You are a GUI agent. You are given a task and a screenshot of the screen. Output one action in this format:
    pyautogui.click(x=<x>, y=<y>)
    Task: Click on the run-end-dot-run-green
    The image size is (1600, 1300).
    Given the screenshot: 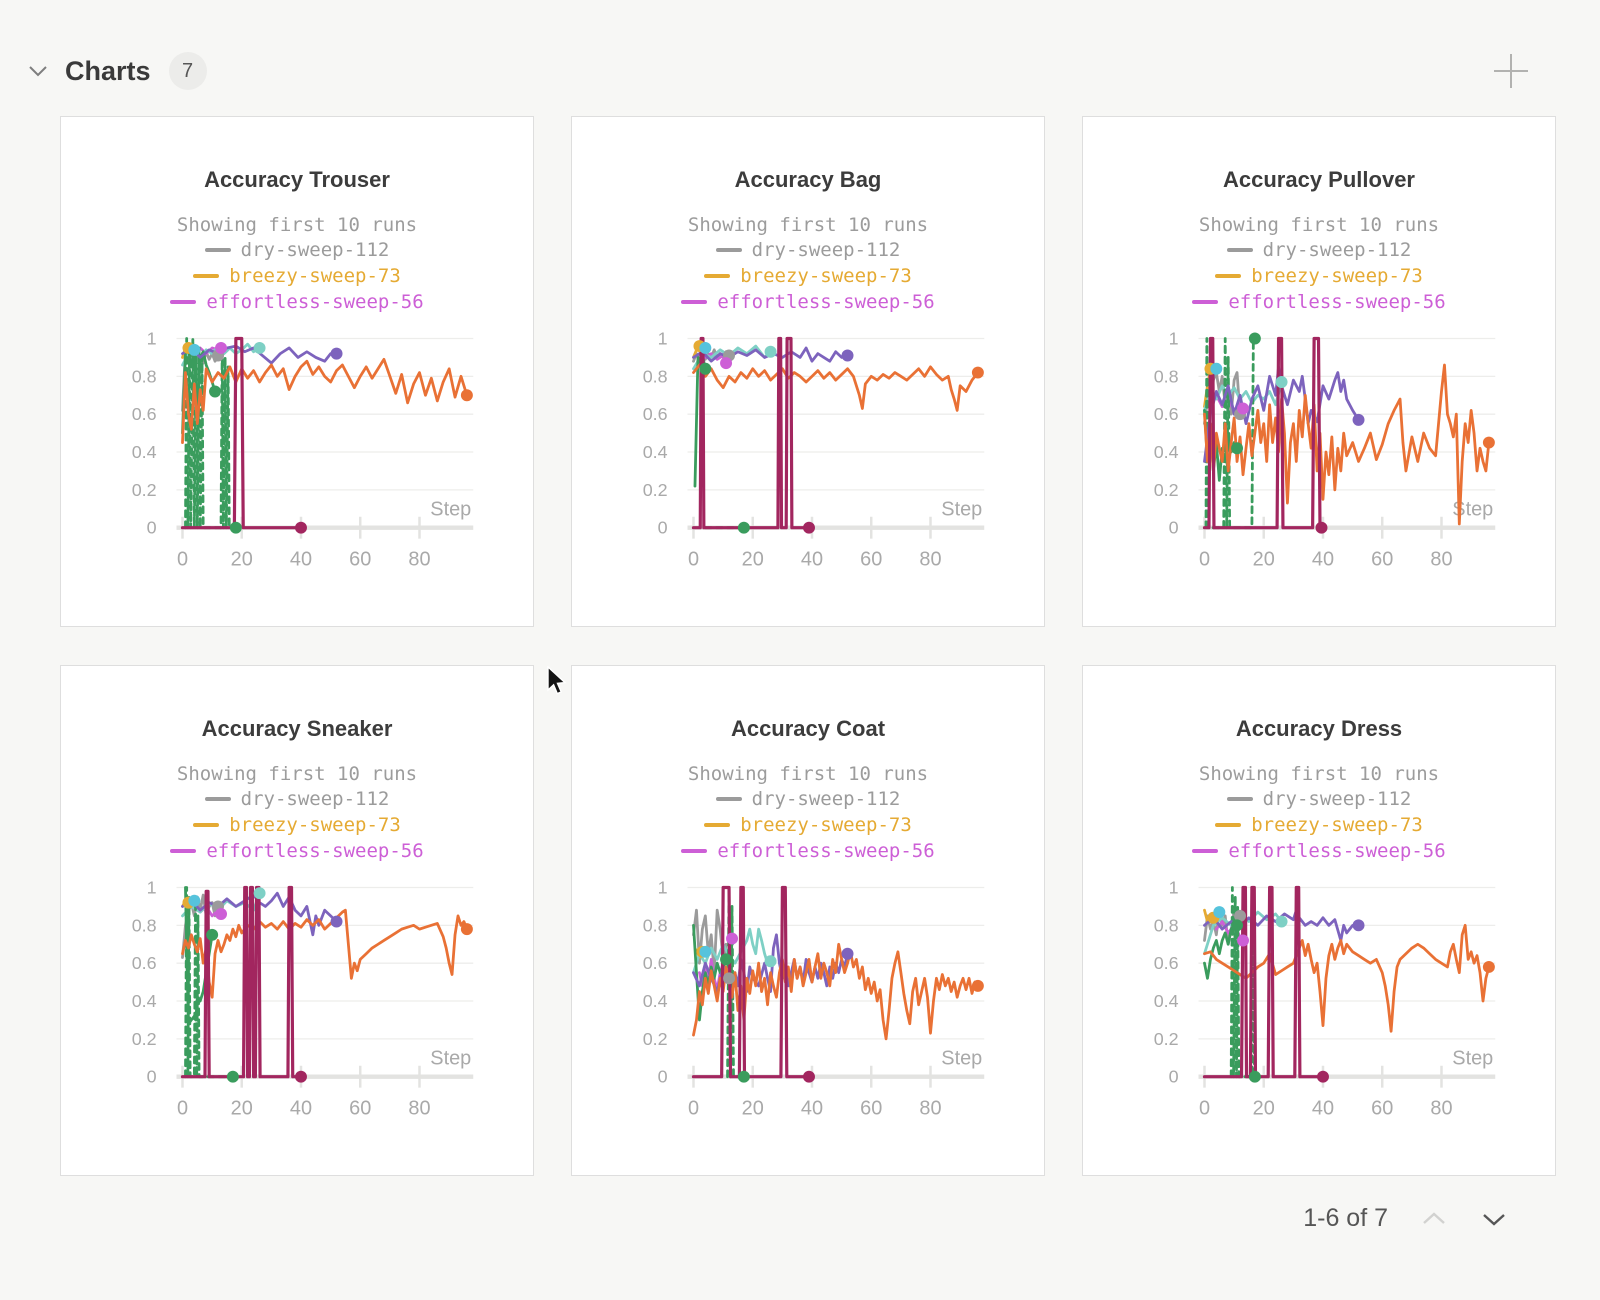 What is the action you would take?
    pyautogui.click(x=1237, y=925)
    